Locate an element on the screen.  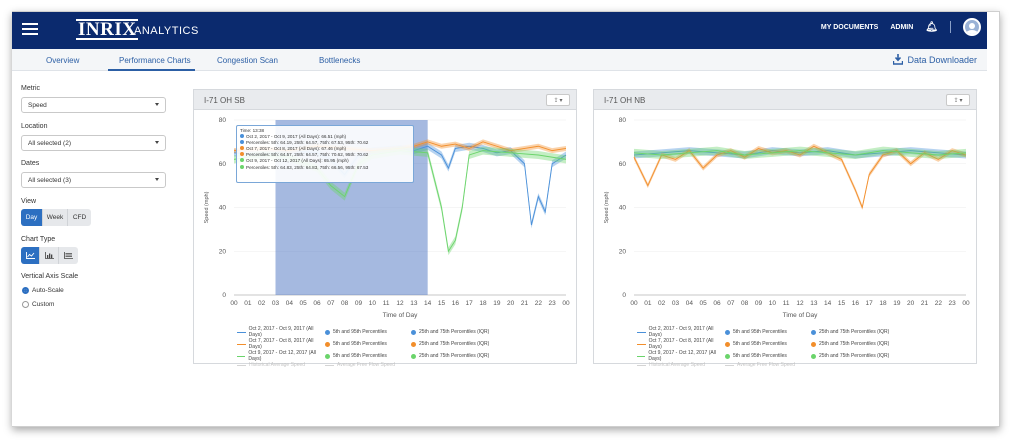
legend-text: Oct 2, 2017 - Oct 9, 2017 (All Days) is located at coordinates (281, 332).